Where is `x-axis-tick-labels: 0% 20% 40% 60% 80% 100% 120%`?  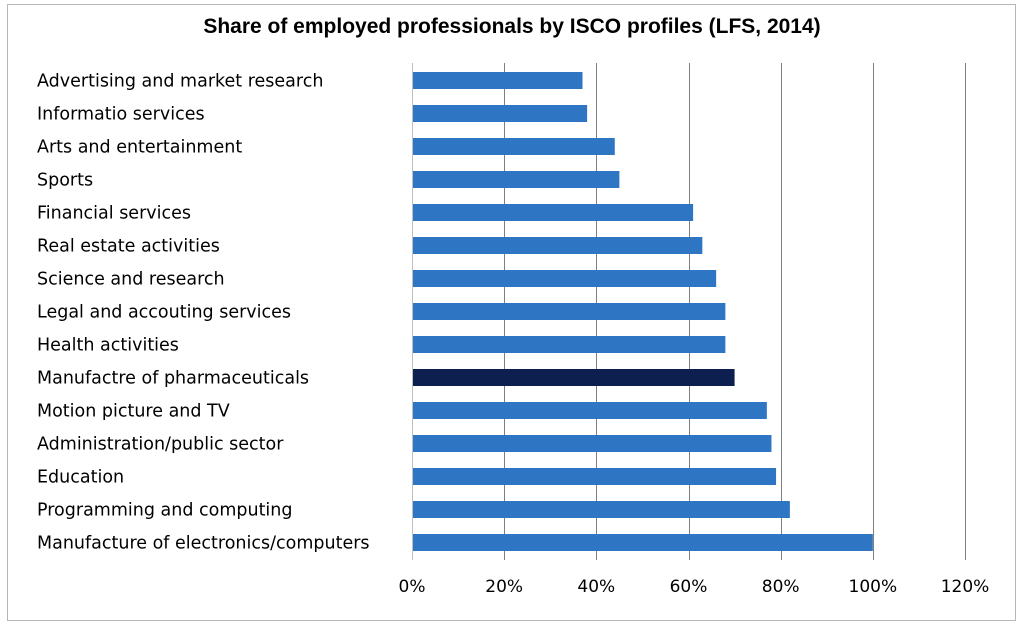
x-axis-tick-labels: 0% 20% 40% 60% 80% 100% 120% is located at coordinates (694, 587).